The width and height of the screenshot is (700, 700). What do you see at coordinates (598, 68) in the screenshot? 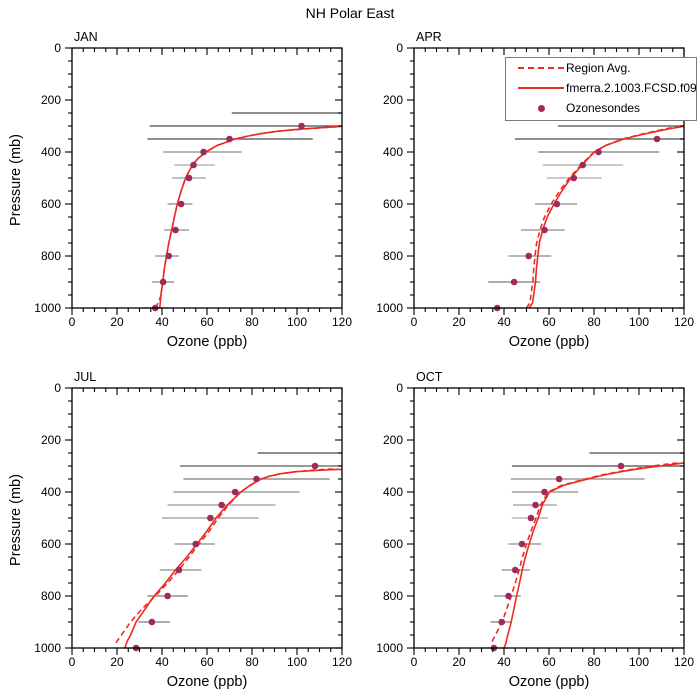
I see `legend-label: Region Avg.` at bounding box center [598, 68].